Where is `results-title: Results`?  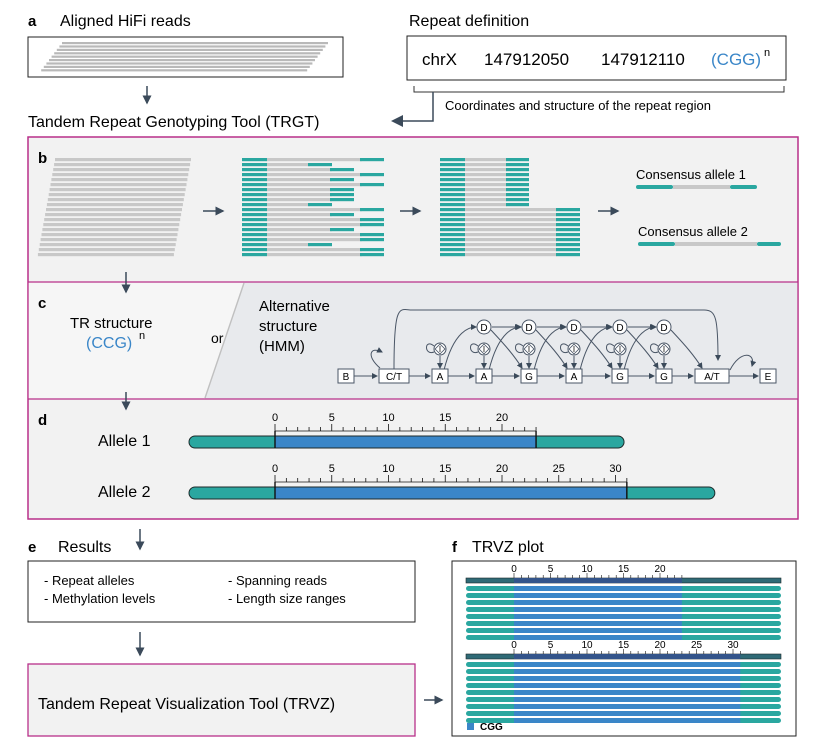 results-title: Results is located at coordinates (84, 547).